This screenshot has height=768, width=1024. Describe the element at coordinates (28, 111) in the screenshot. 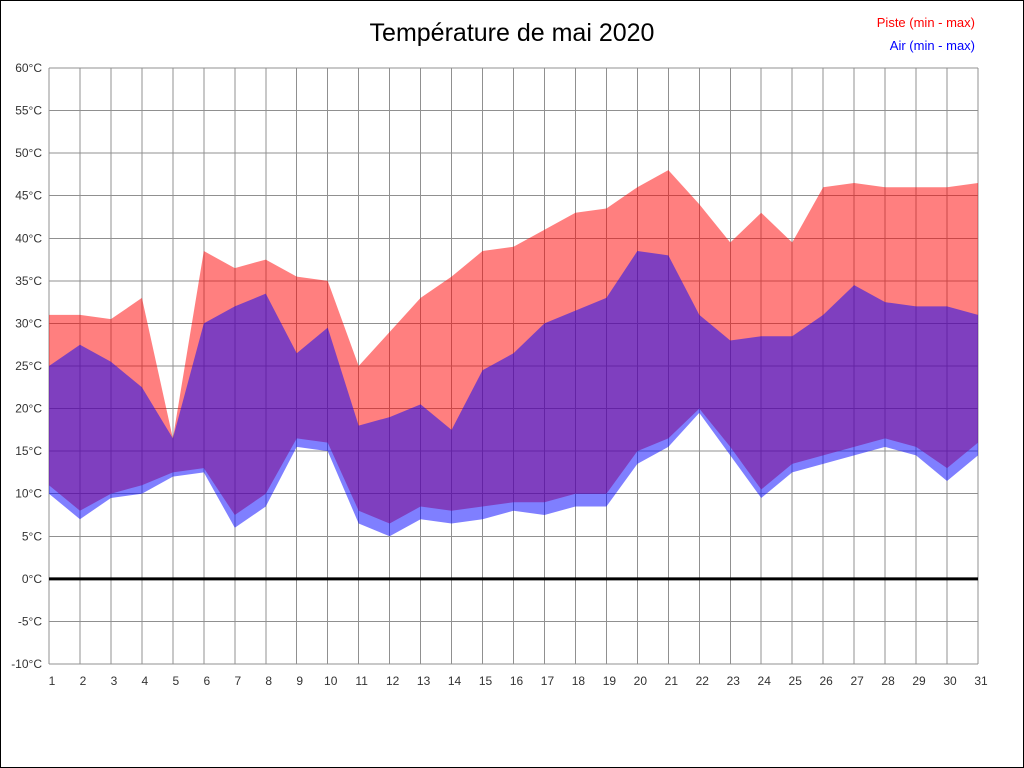

I see `y-tick-label: 55°C` at that location.